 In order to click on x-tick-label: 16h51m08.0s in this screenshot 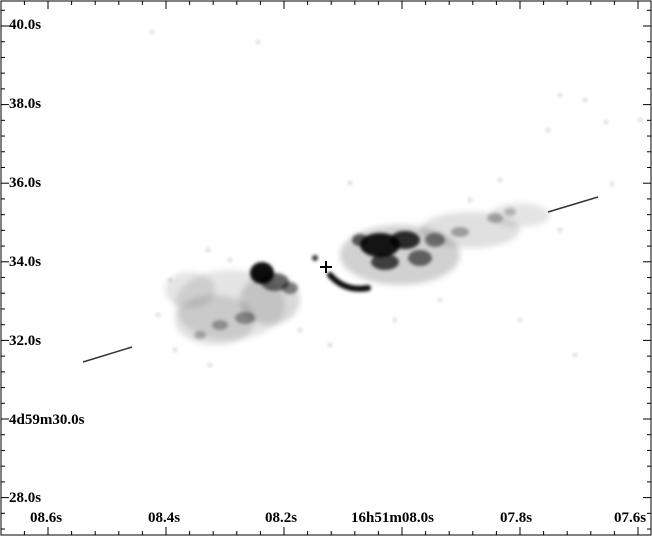, I will do `click(392, 518)`.